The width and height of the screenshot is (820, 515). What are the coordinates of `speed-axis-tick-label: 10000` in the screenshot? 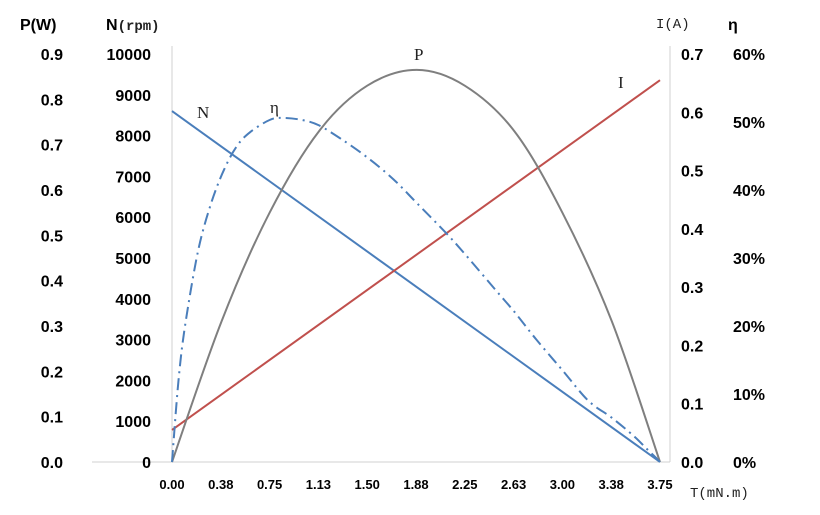 It's located at (129, 55).